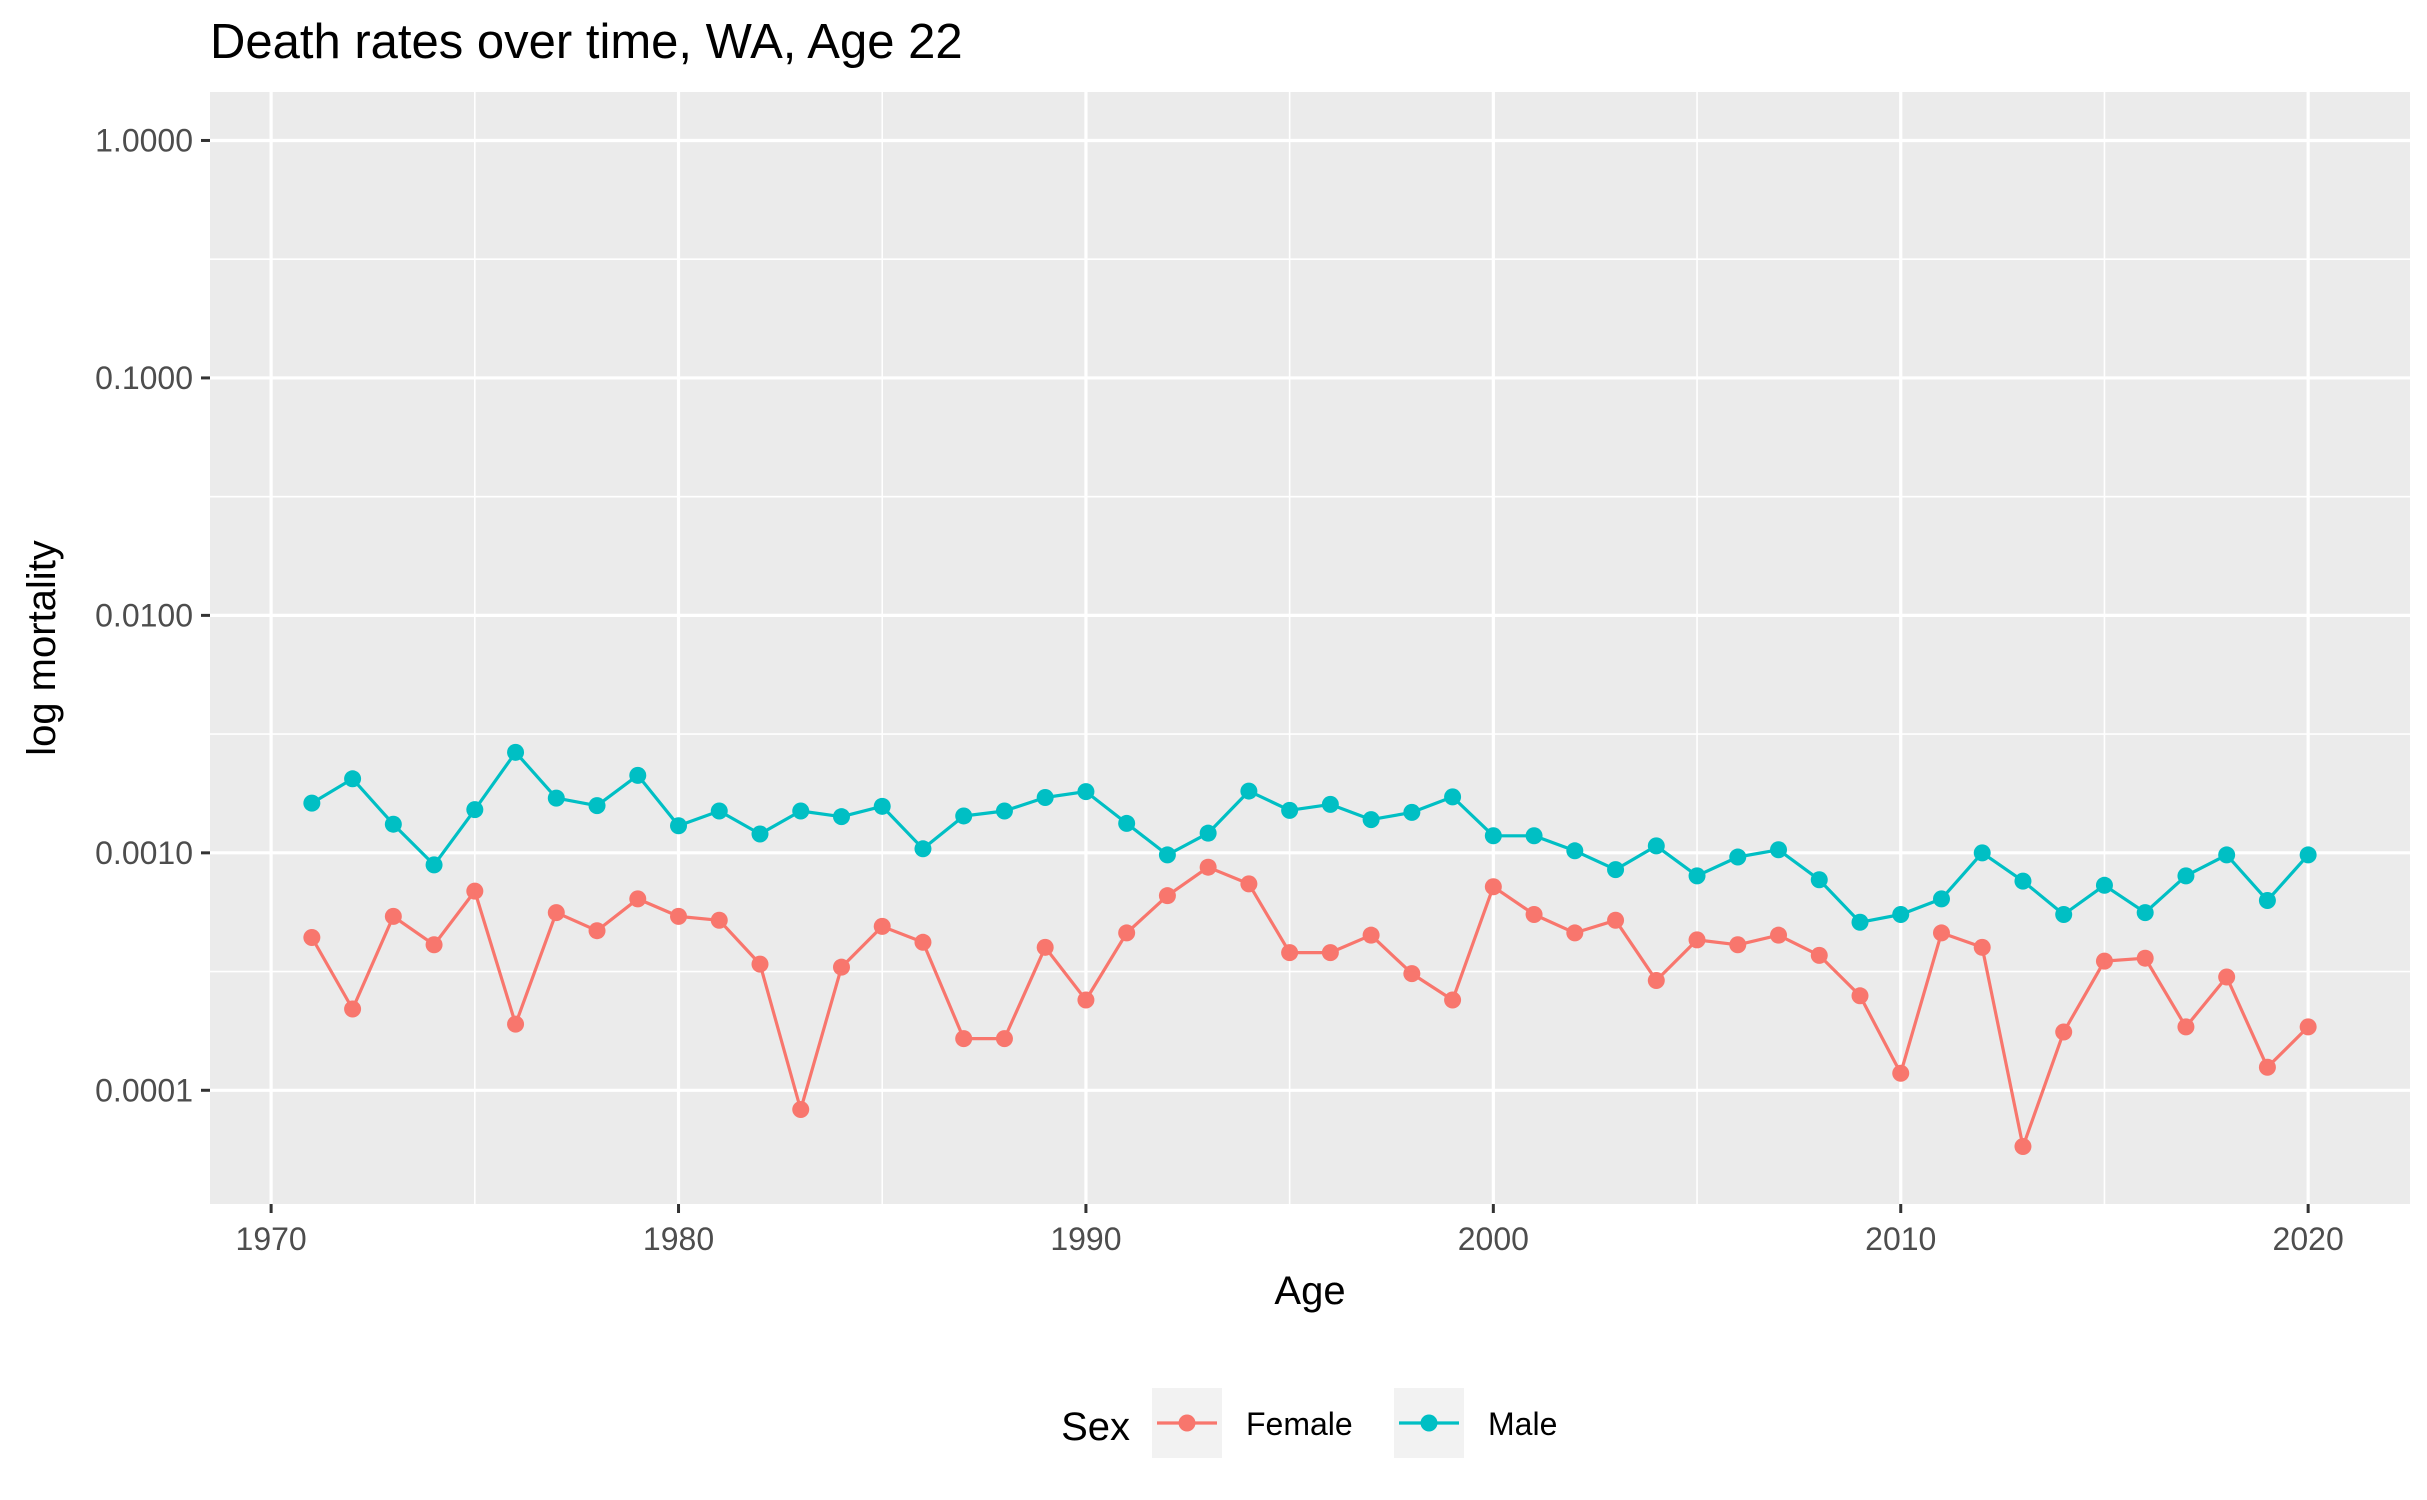 The image size is (2427, 1500). What do you see at coordinates (1900, 1239) in the screenshot?
I see `x-tick-label: 2010` at bounding box center [1900, 1239].